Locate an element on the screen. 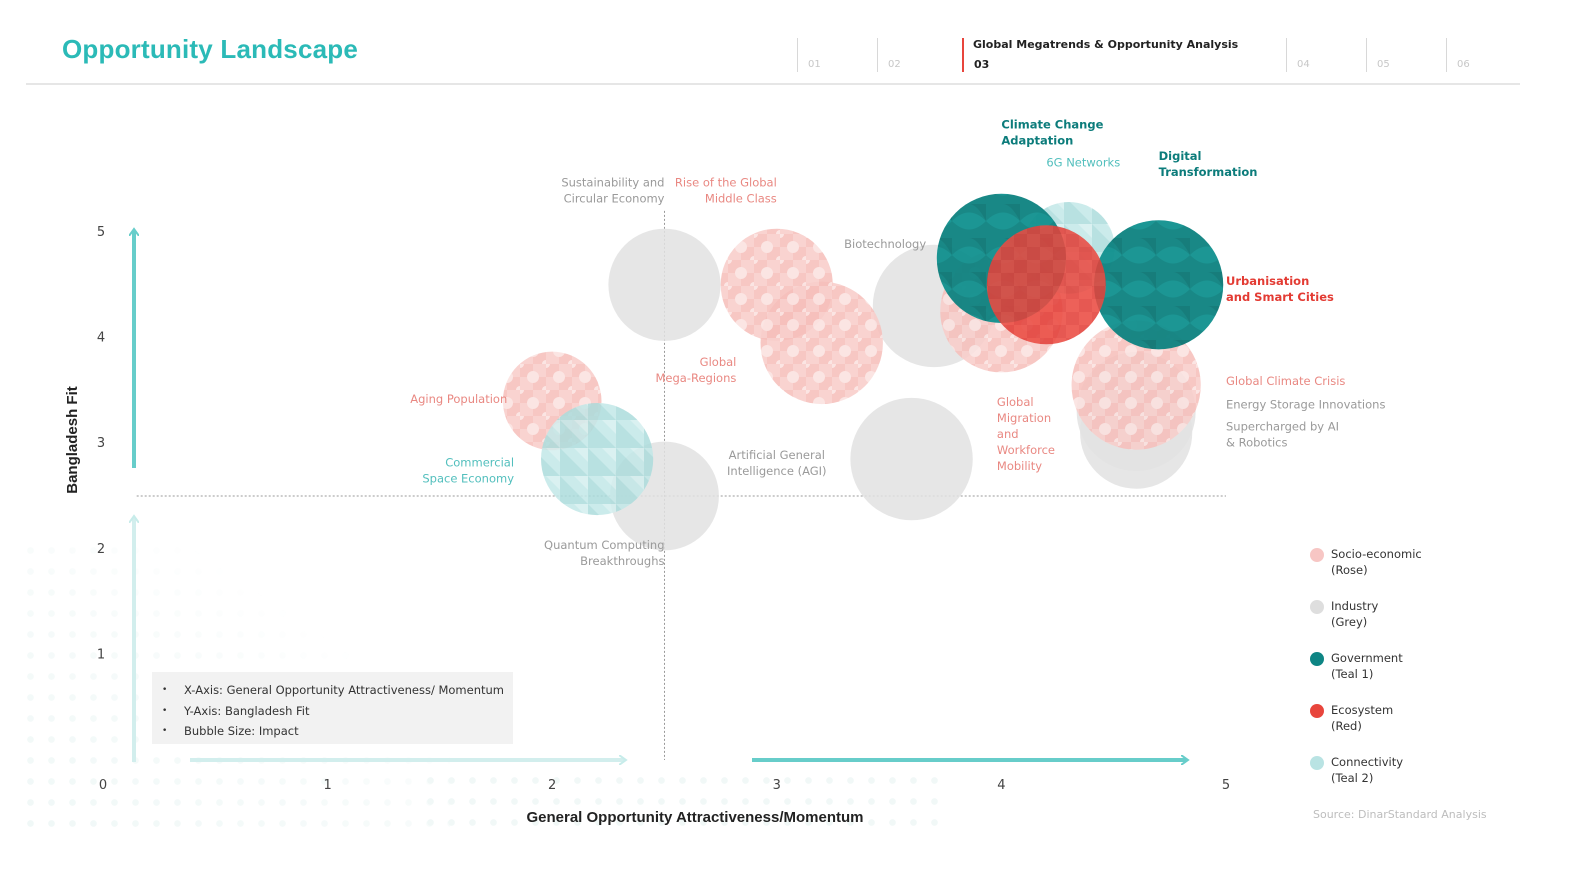 The image size is (1592, 873). bubble-label-migration: Global Migration and Workforce Mobility is located at coordinates (1026, 434).